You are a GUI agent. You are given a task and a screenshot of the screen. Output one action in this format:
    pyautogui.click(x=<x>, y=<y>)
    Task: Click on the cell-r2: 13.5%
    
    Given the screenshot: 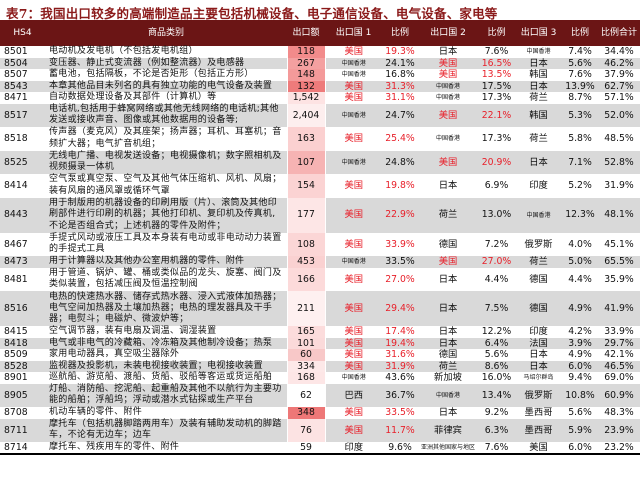 What is the action you would take?
    pyautogui.click(x=496, y=75)
    